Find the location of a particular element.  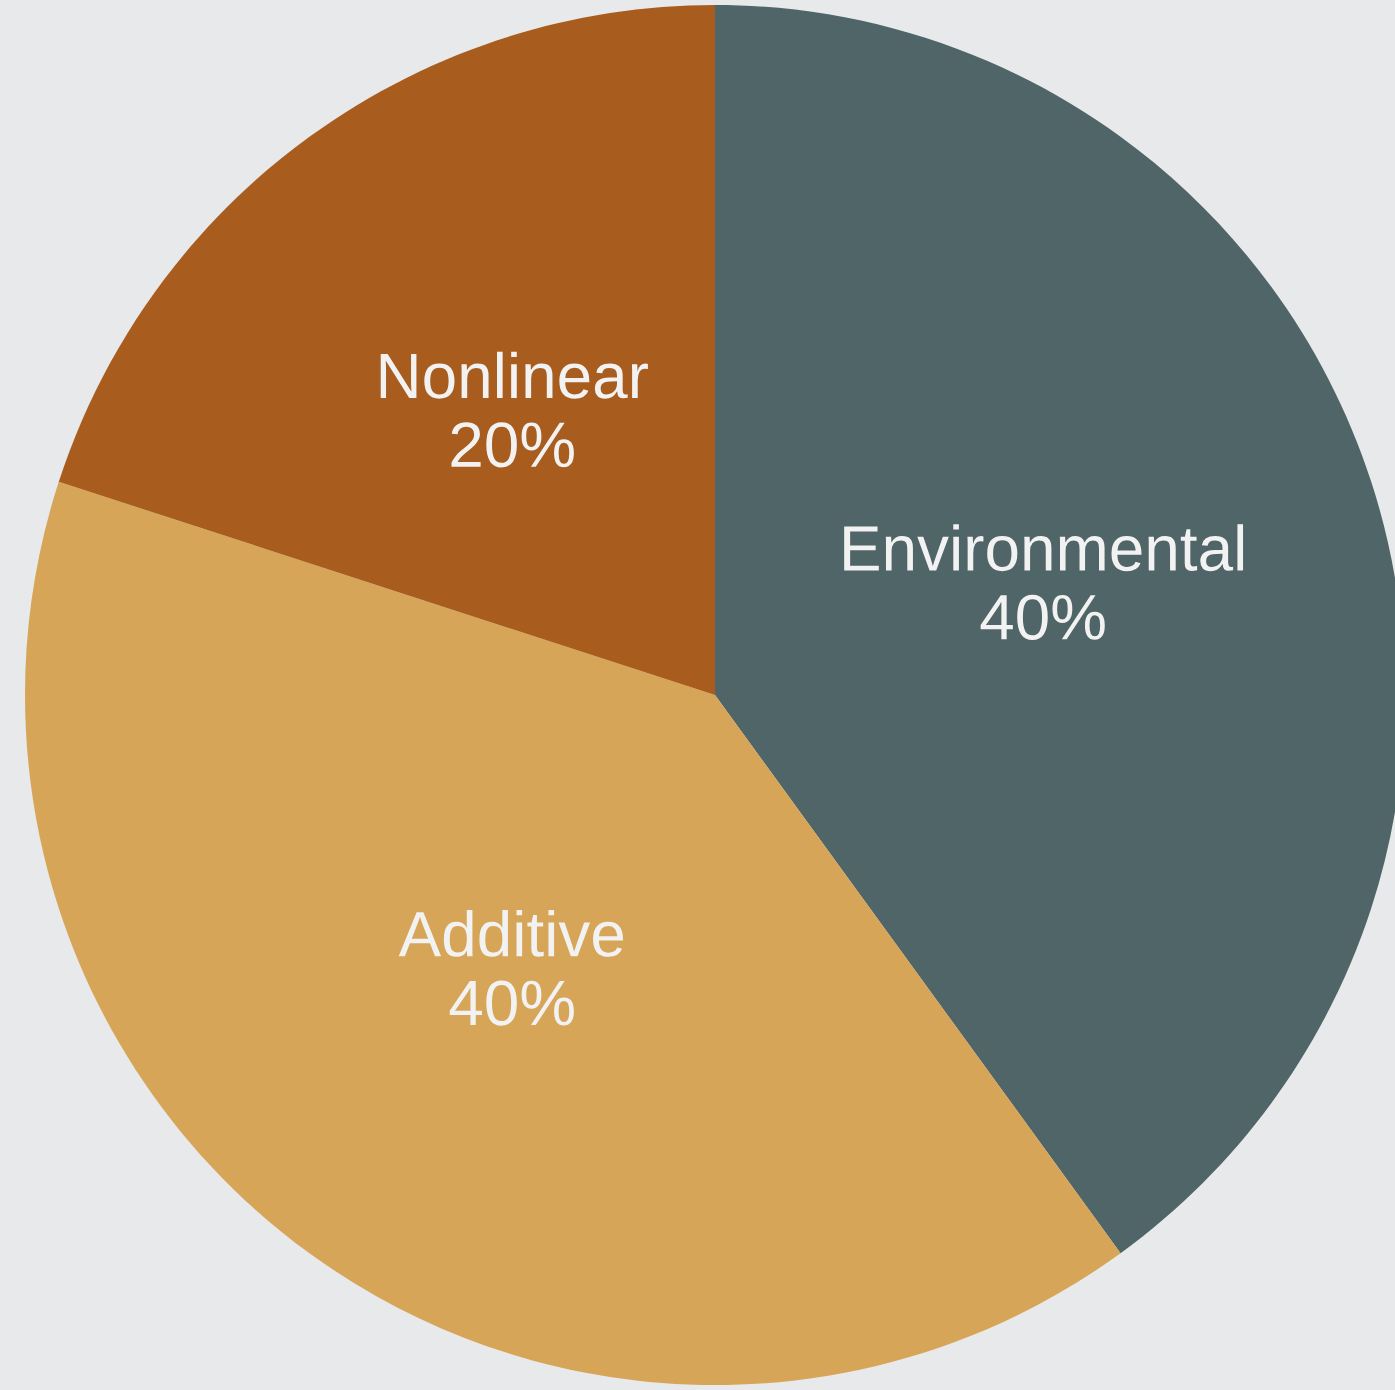

data-label: 20% is located at coordinates (512, 445).